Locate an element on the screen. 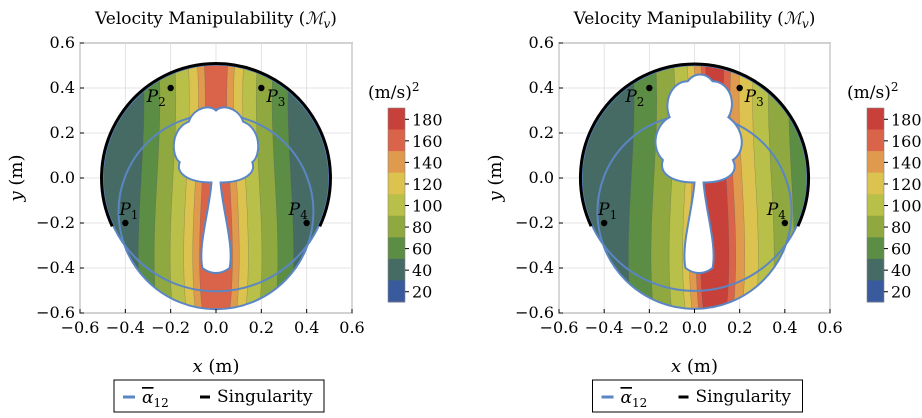 This screenshot has width=922, height=418. y-tick-label: 0.6 is located at coordinates (541, 42).